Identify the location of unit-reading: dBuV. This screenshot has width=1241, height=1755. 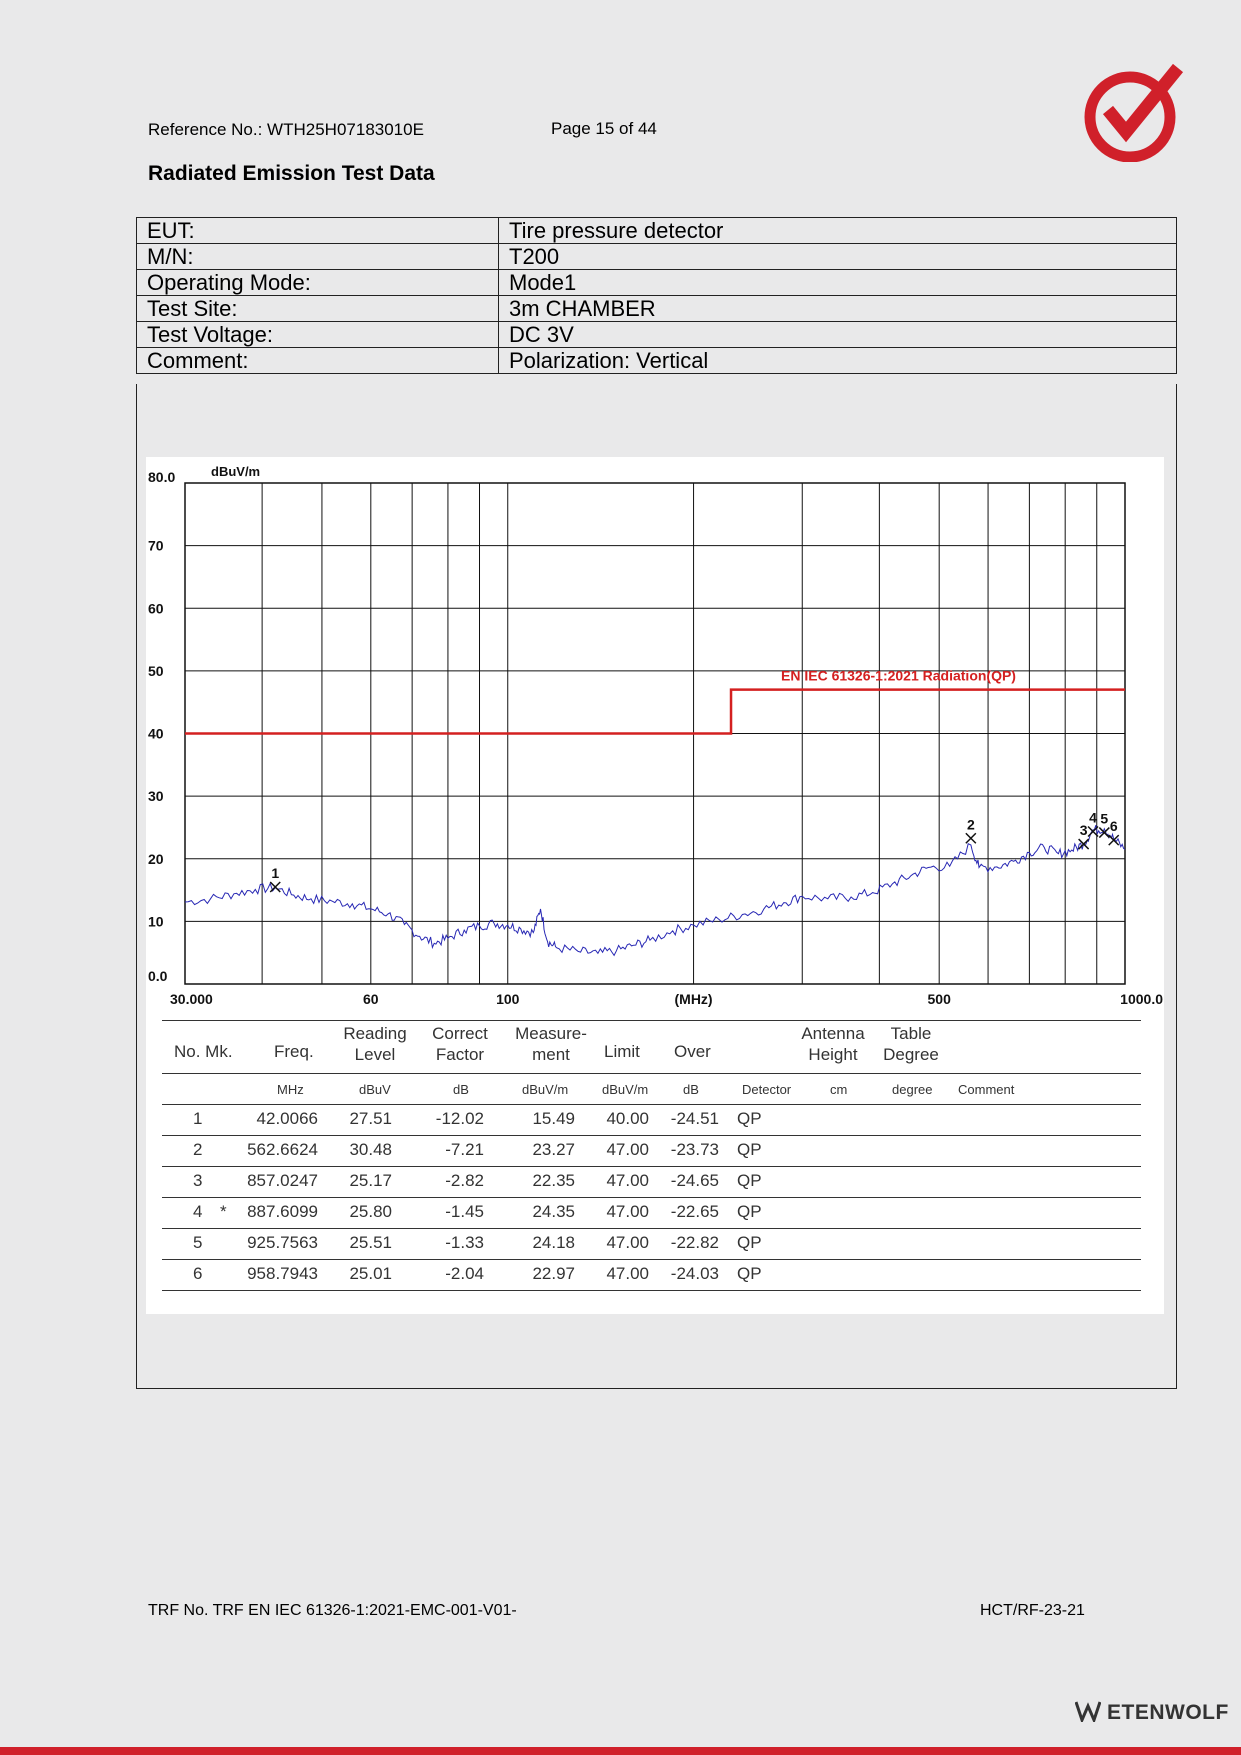
(375, 1089).